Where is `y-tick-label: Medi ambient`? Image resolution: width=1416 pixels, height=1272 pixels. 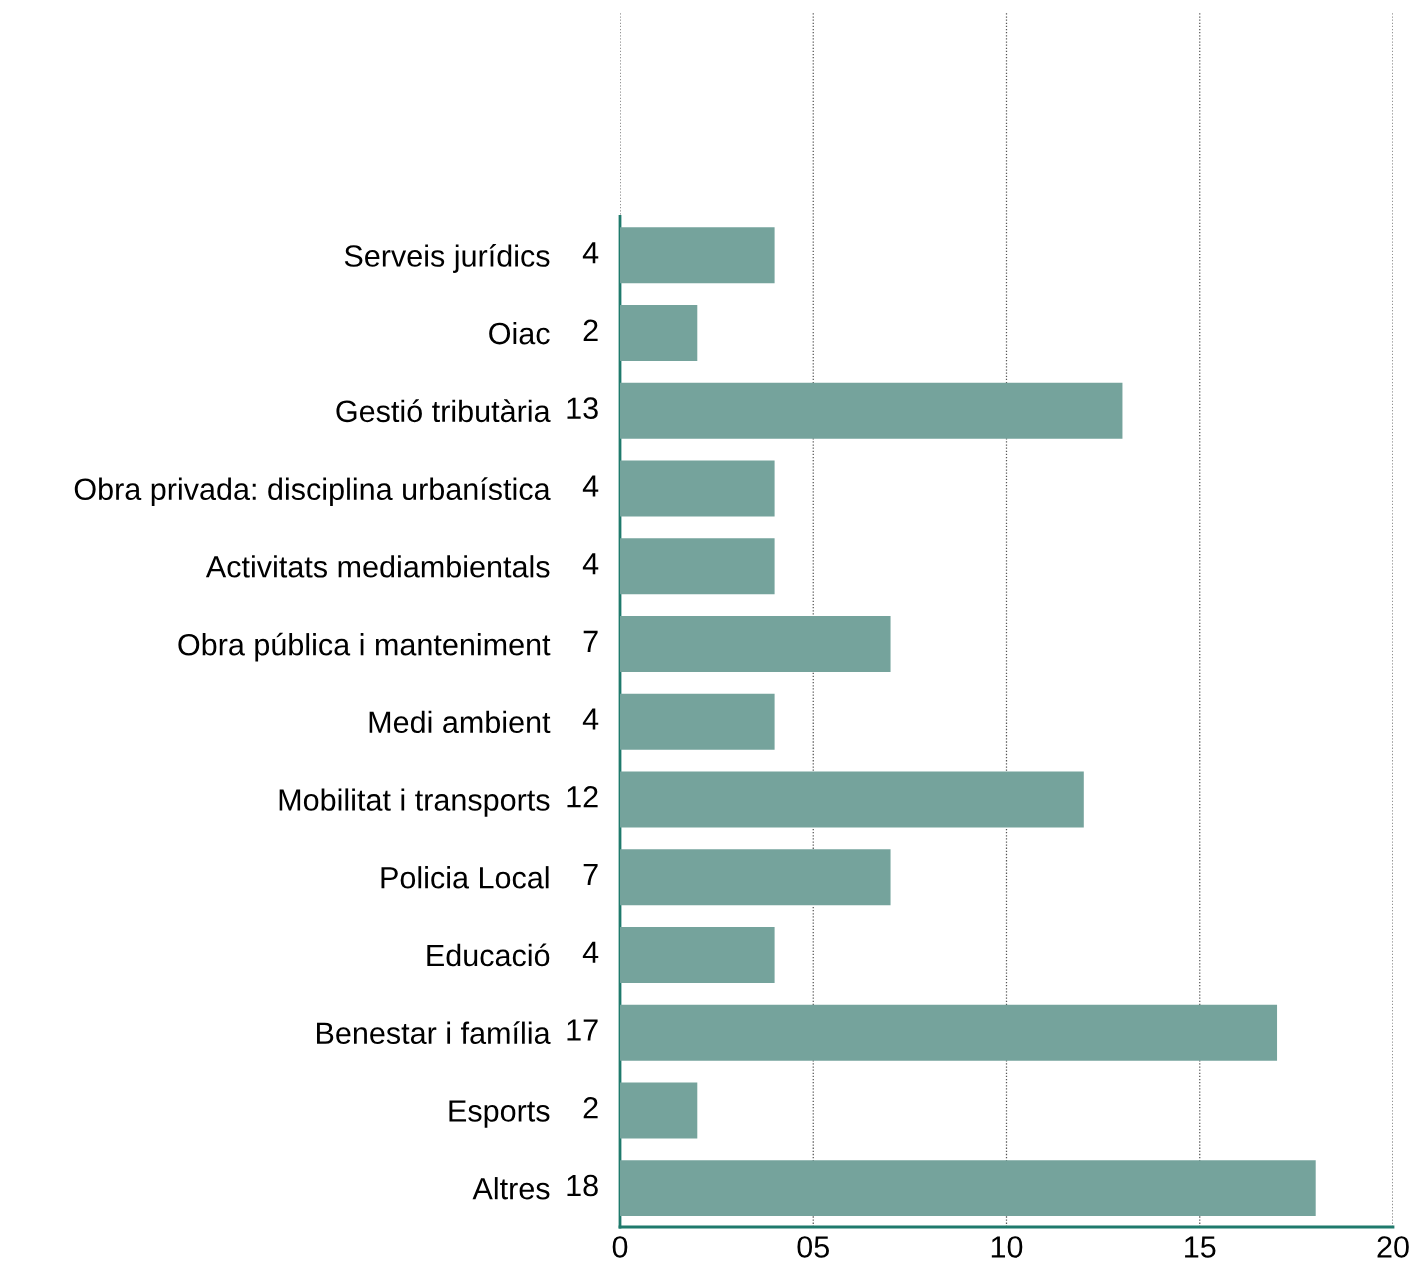
y-tick-label: Medi ambient is located at coordinates (460, 722).